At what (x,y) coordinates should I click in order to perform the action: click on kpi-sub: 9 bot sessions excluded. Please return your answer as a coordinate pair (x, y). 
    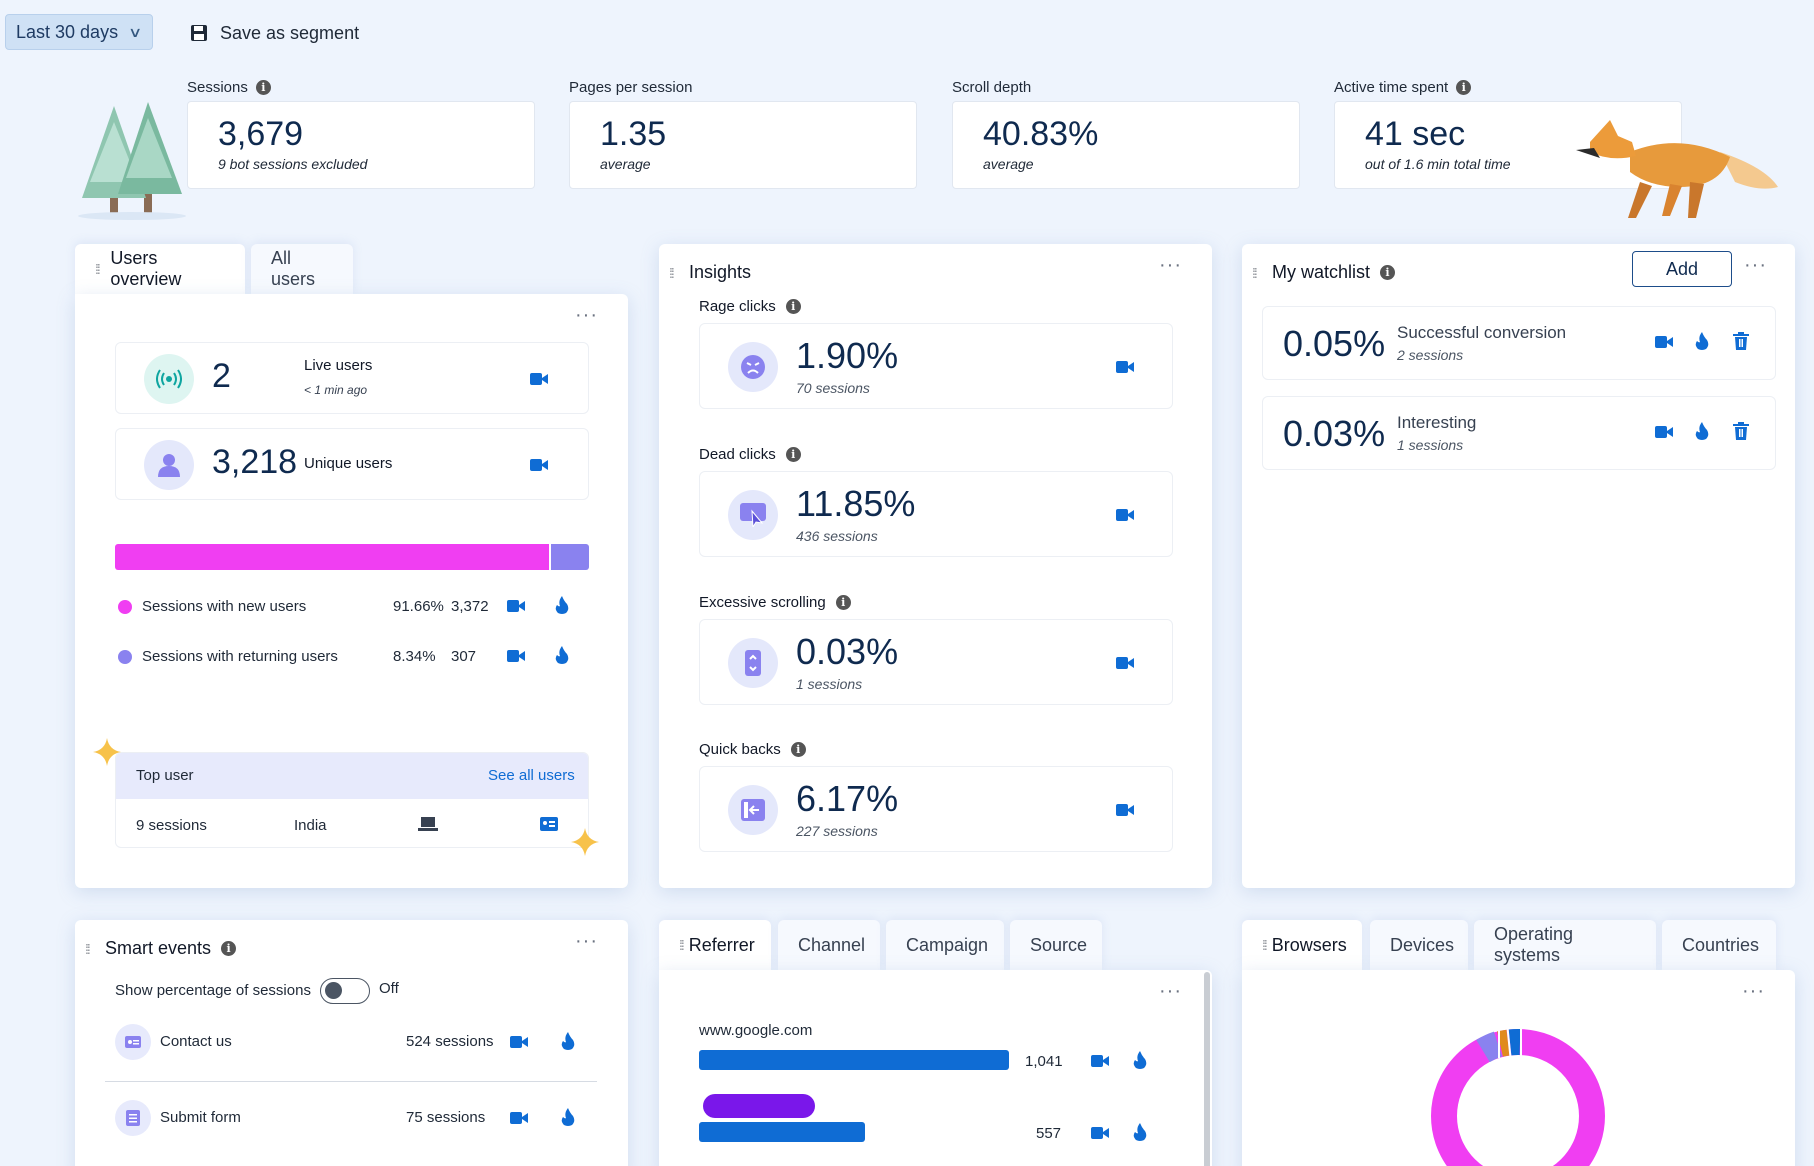
    Looking at the image, I should click on (293, 164).